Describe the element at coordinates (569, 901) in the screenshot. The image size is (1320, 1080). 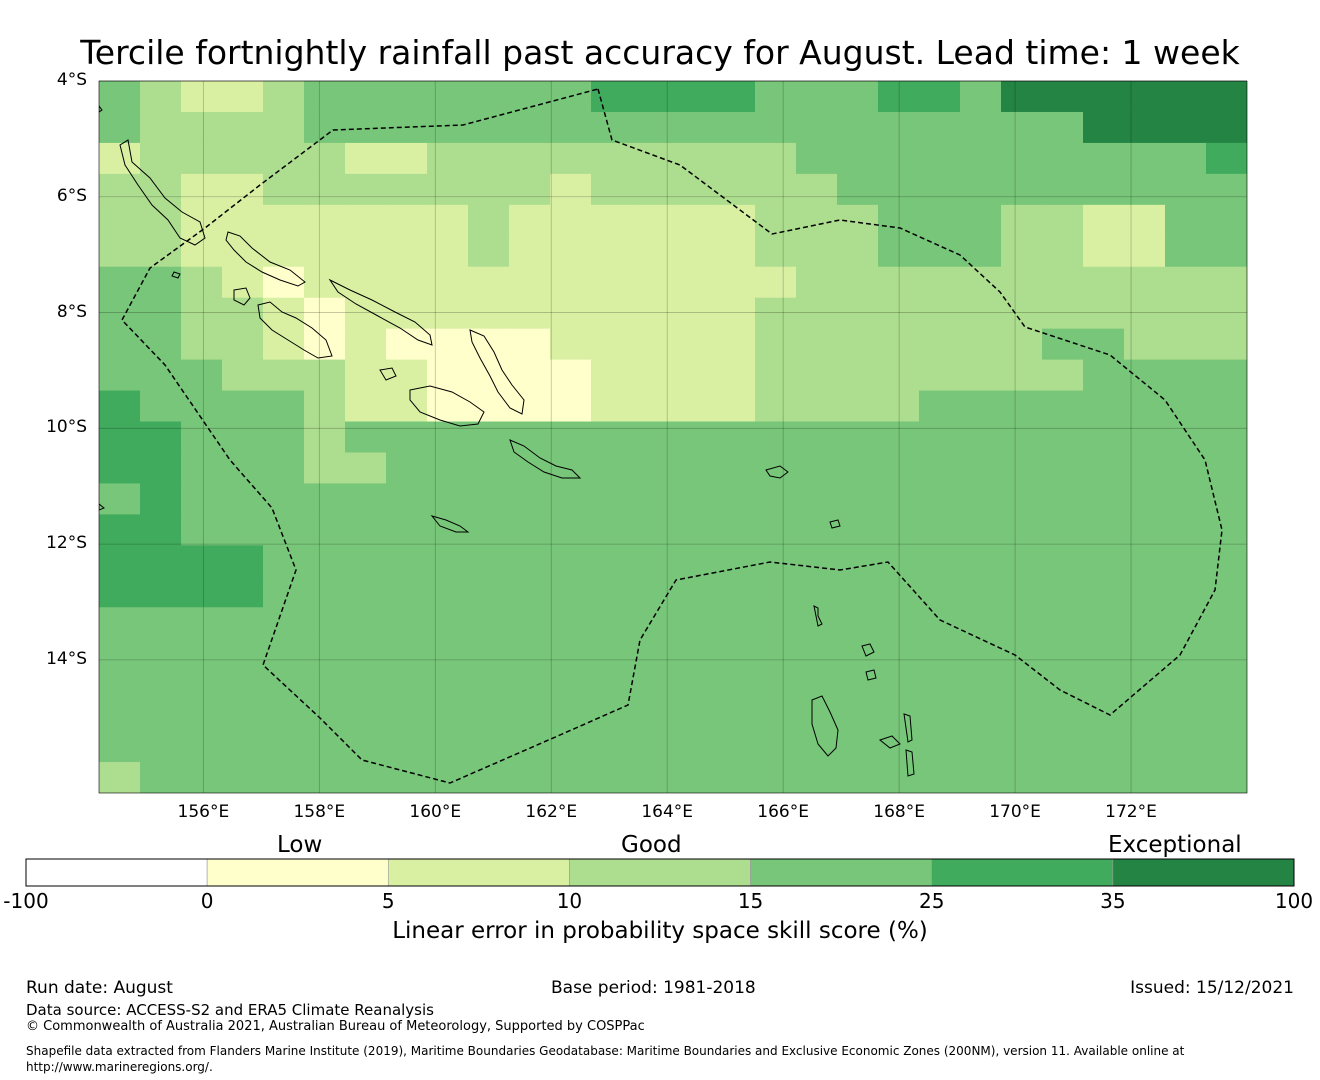
I see `colorbar-tick-label: 10` at that location.